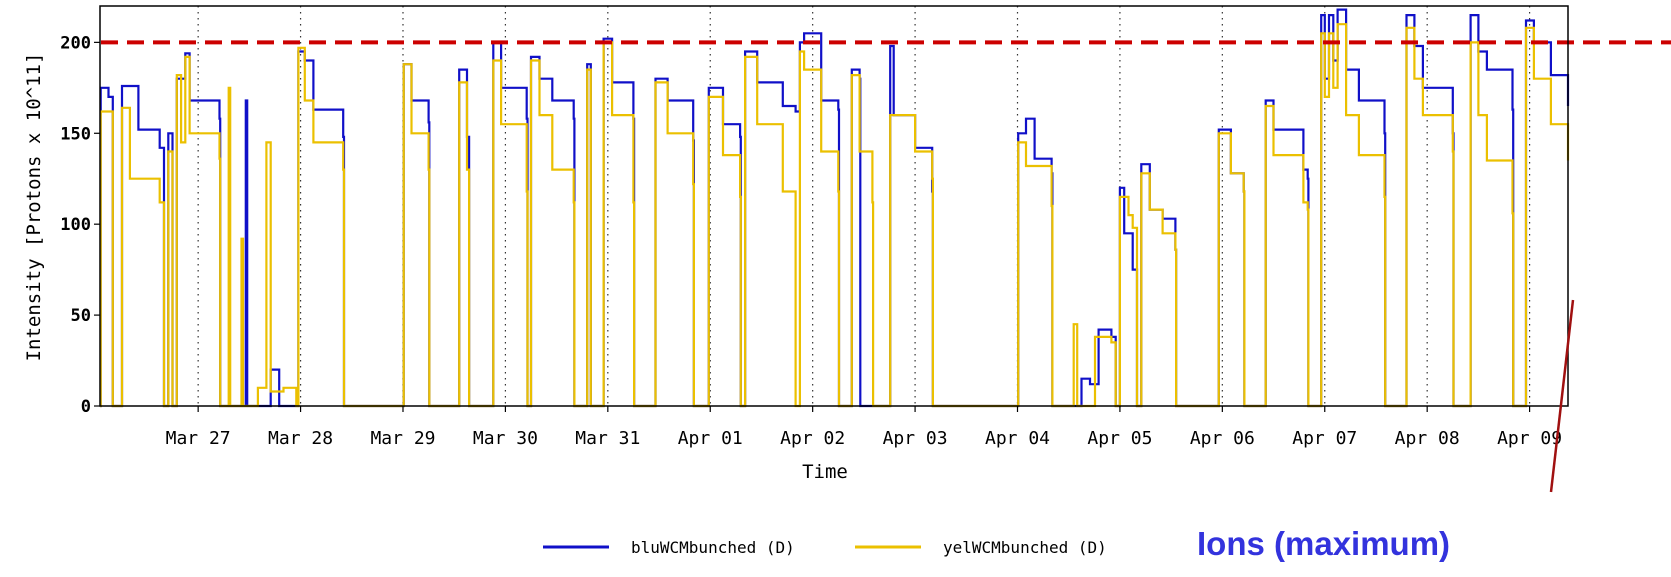 This screenshot has width=1671, height=577. Describe the element at coordinates (812, 438) in the screenshot. I see `x-tick-label: Apr 02` at that location.